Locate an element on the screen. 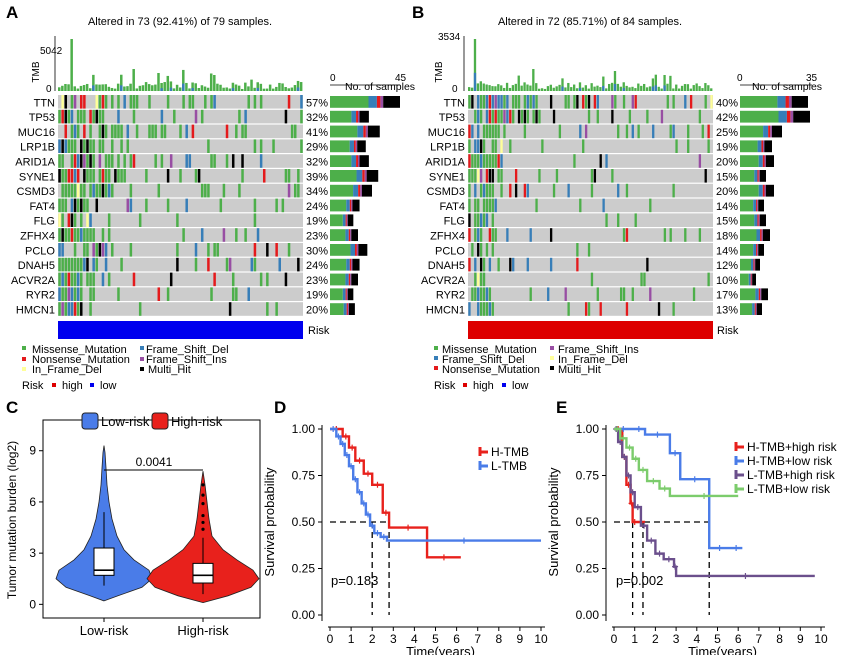  legend-swatch-low-risk is located at coordinates (90, 421).